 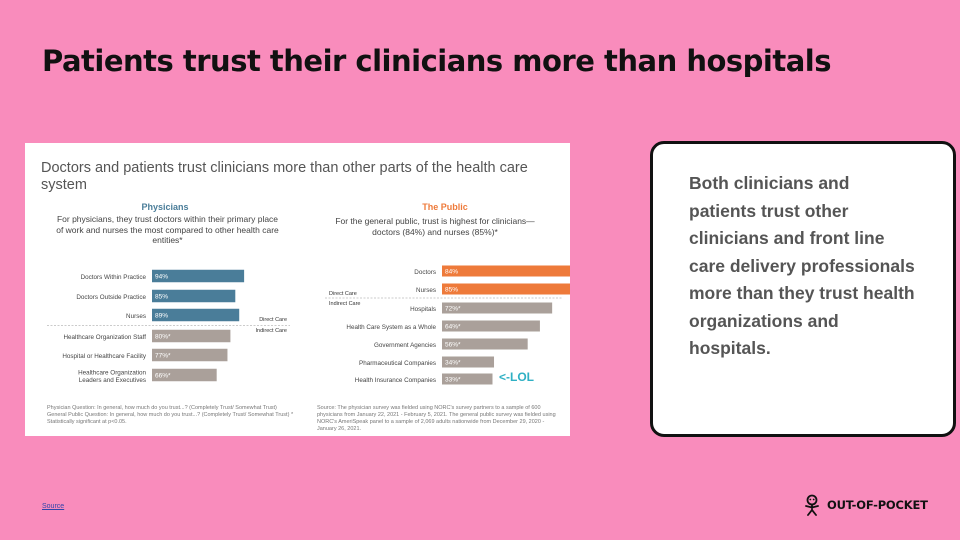 I want to click on public-category-label: Health Care System as a Whole, so click(x=391, y=327).